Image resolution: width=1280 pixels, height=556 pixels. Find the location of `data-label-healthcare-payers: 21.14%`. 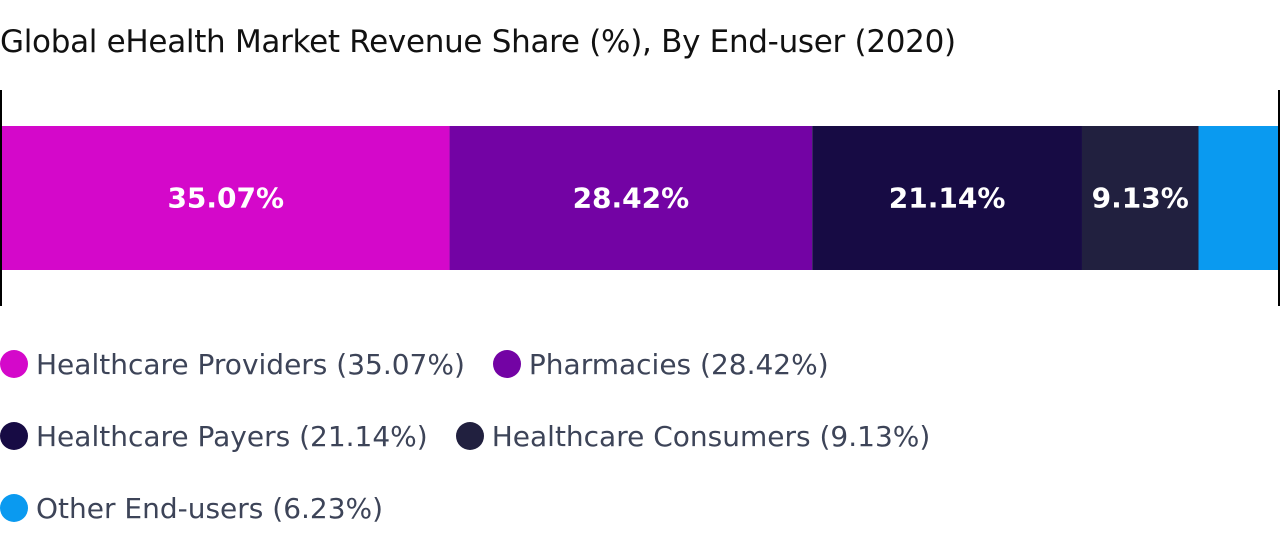

data-label-healthcare-payers: 21.14% is located at coordinates (947, 198).